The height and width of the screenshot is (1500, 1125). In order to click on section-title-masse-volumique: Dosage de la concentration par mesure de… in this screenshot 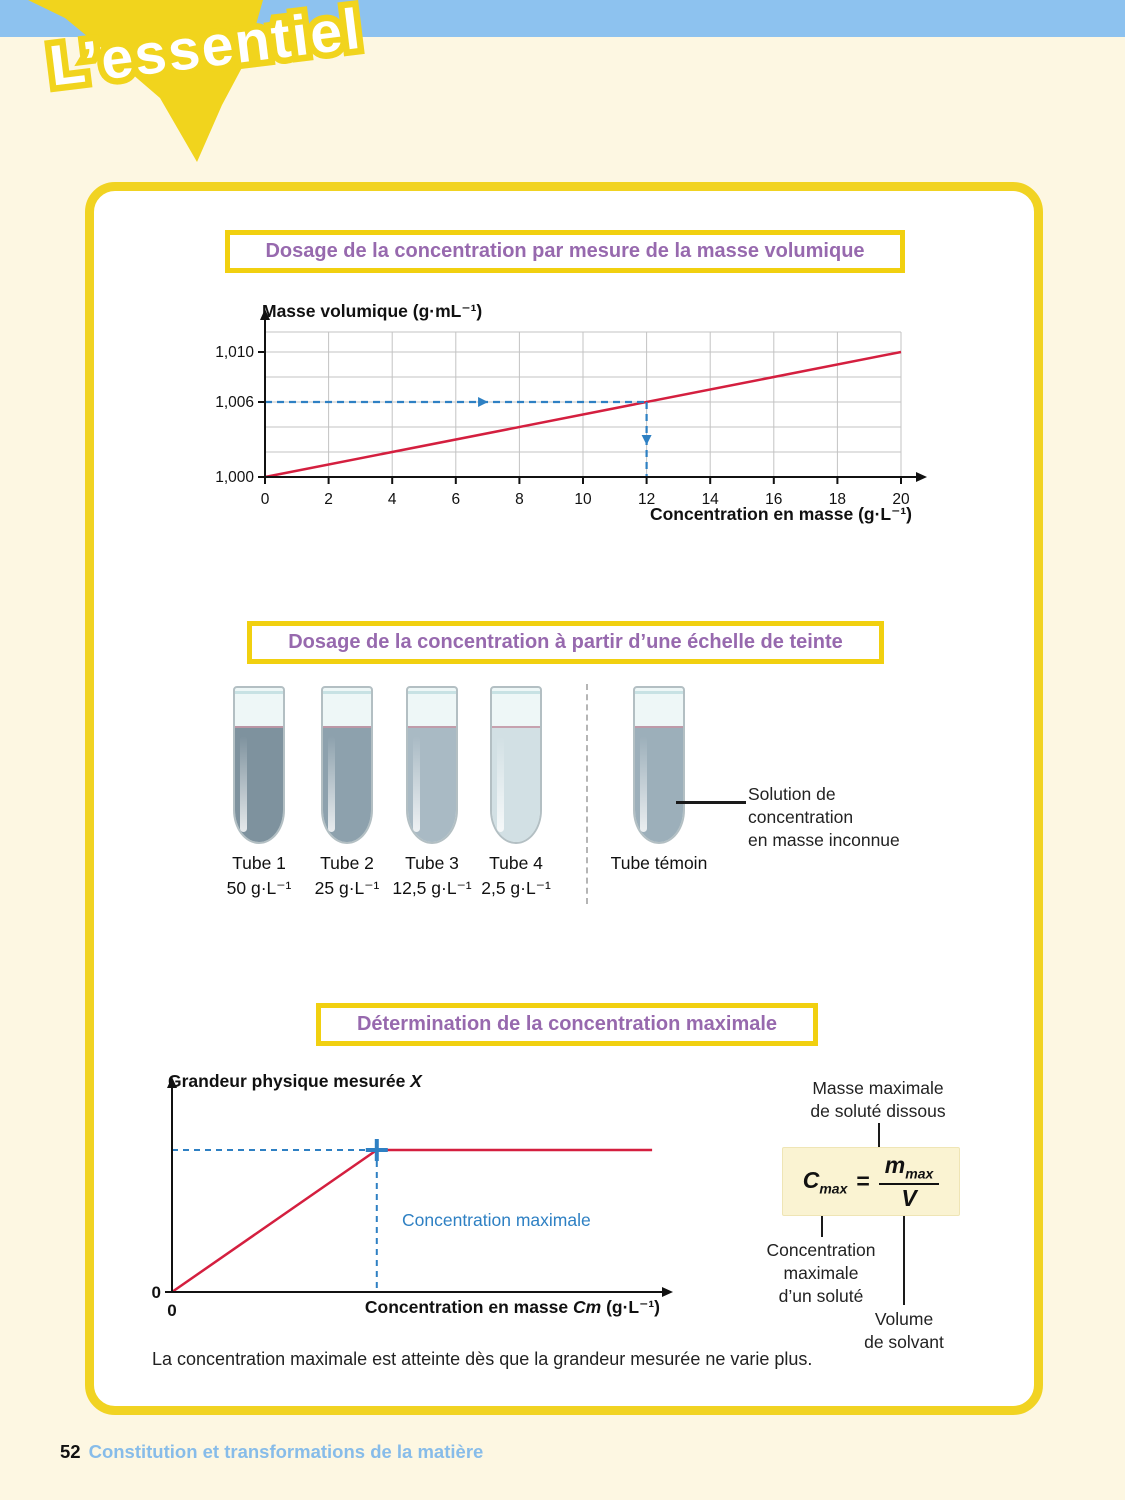, I will do `click(565, 251)`.